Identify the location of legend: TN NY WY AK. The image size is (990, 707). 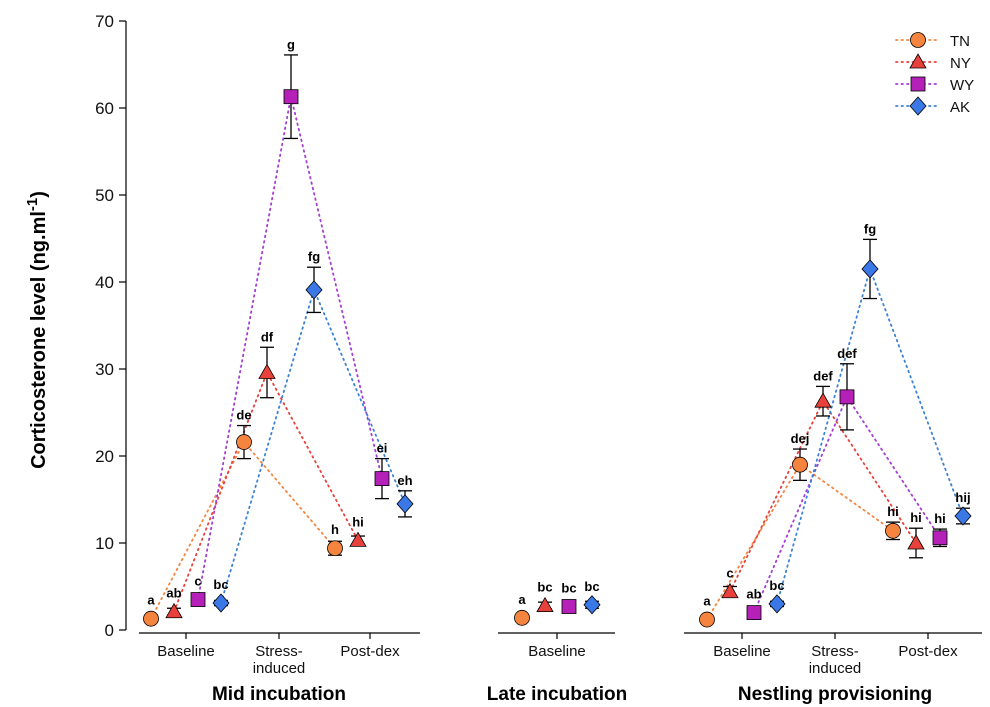
(934, 74).